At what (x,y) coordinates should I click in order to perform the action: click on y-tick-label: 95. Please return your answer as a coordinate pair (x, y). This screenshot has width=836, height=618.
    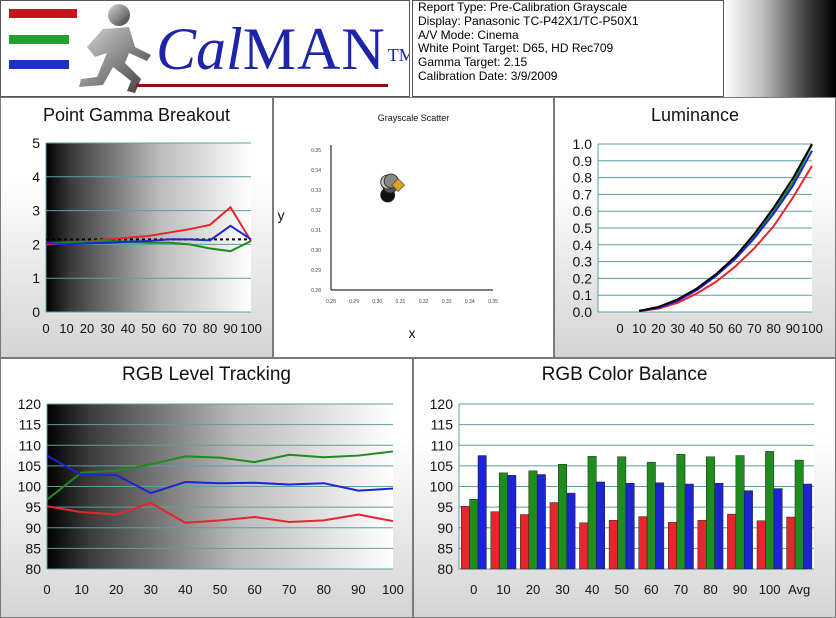
    Looking at the image, I should click on (33, 507).